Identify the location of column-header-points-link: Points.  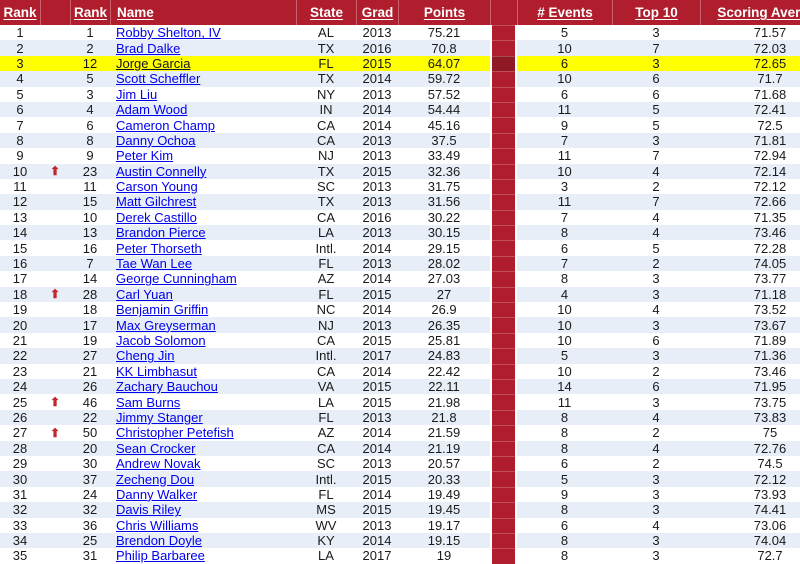
(444, 12).